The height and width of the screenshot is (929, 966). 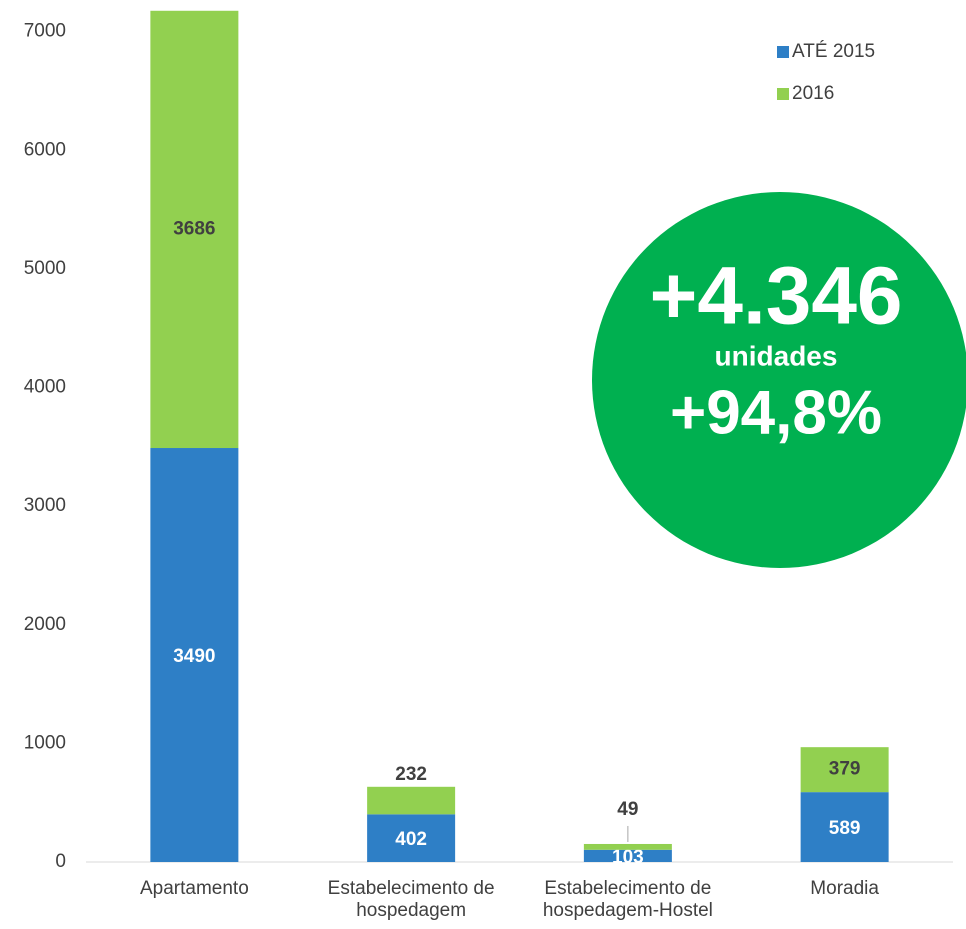 What do you see at coordinates (45, 505) in the screenshot?
I see `y-tick-label: 3000` at bounding box center [45, 505].